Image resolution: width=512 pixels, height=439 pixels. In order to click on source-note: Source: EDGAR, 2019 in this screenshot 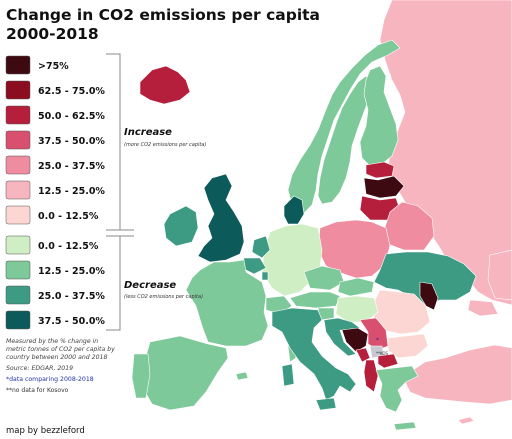, I will do `click(39, 368)`.